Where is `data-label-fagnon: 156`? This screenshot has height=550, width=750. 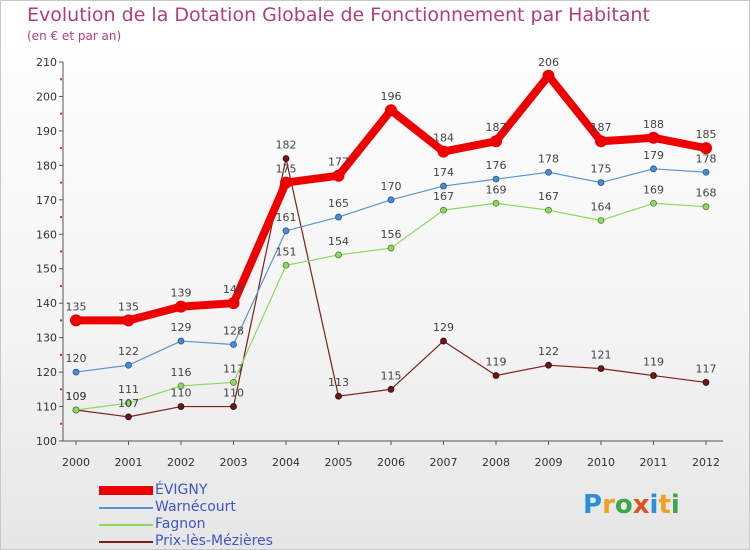
data-label-fagnon: 156 is located at coordinates (391, 234).